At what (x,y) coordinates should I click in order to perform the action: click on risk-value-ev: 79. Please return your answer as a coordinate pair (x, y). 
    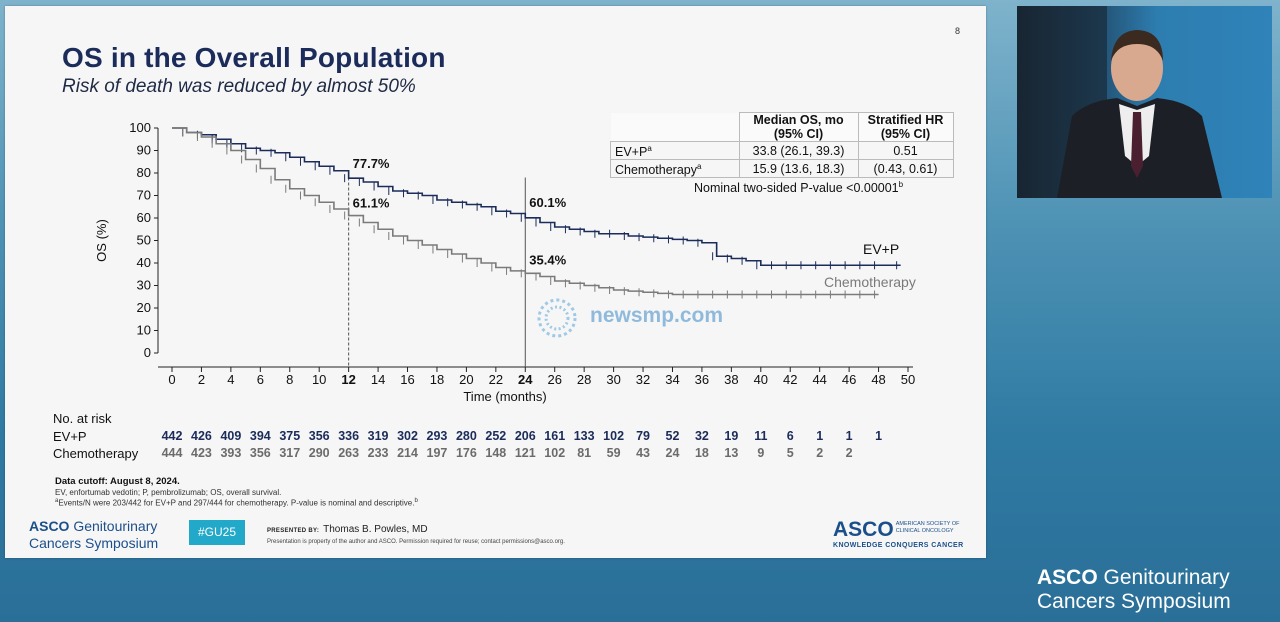
    Looking at the image, I should click on (643, 436).